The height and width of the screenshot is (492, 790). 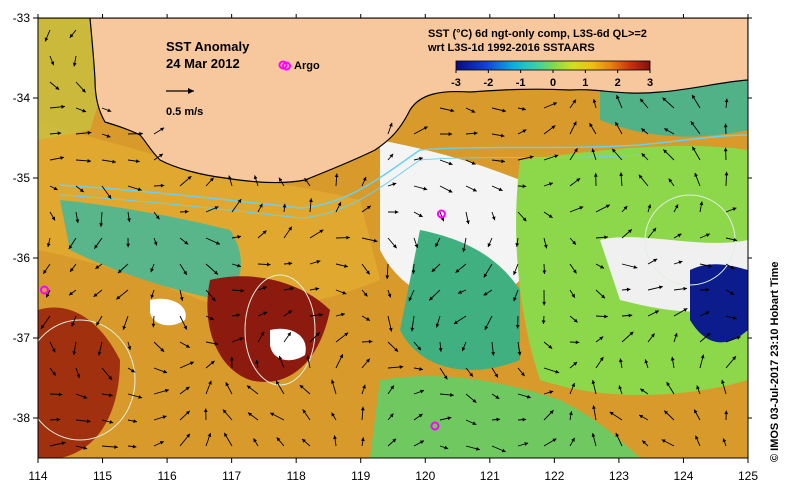 I want to click on colorbar: -3 -2 -1 0 1 2 3, so click(x=552, y=74).